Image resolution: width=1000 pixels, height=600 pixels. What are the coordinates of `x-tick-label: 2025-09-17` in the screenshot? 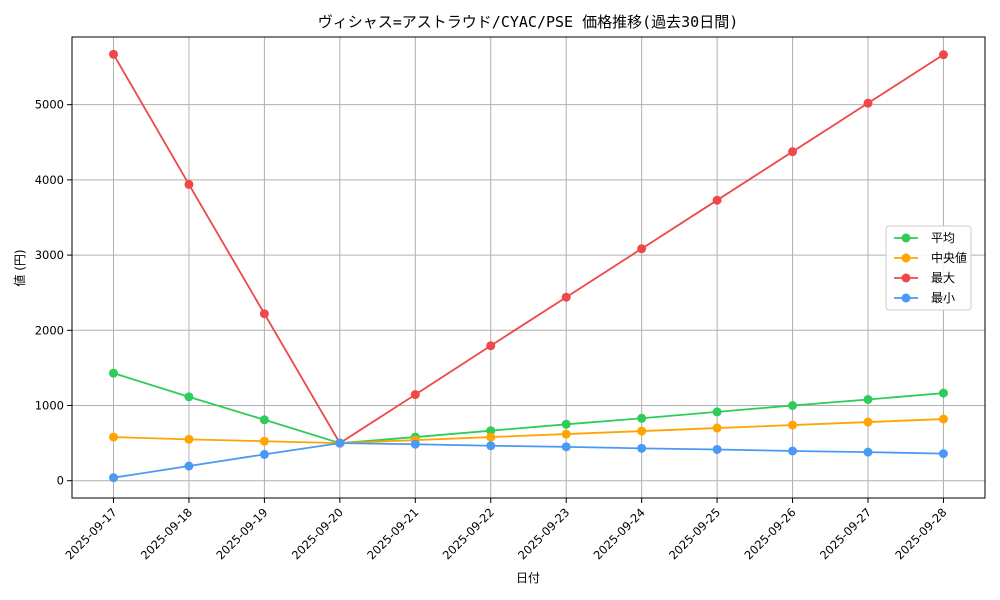 It's located at (90, 533).